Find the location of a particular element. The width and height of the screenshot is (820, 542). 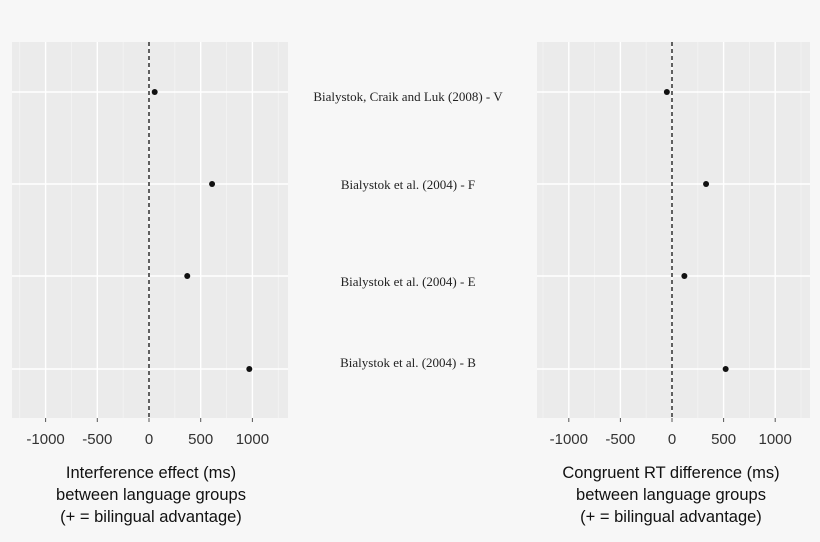

study-label: Bialystok et al. (2004) - E is located at coordinates (407, 281).